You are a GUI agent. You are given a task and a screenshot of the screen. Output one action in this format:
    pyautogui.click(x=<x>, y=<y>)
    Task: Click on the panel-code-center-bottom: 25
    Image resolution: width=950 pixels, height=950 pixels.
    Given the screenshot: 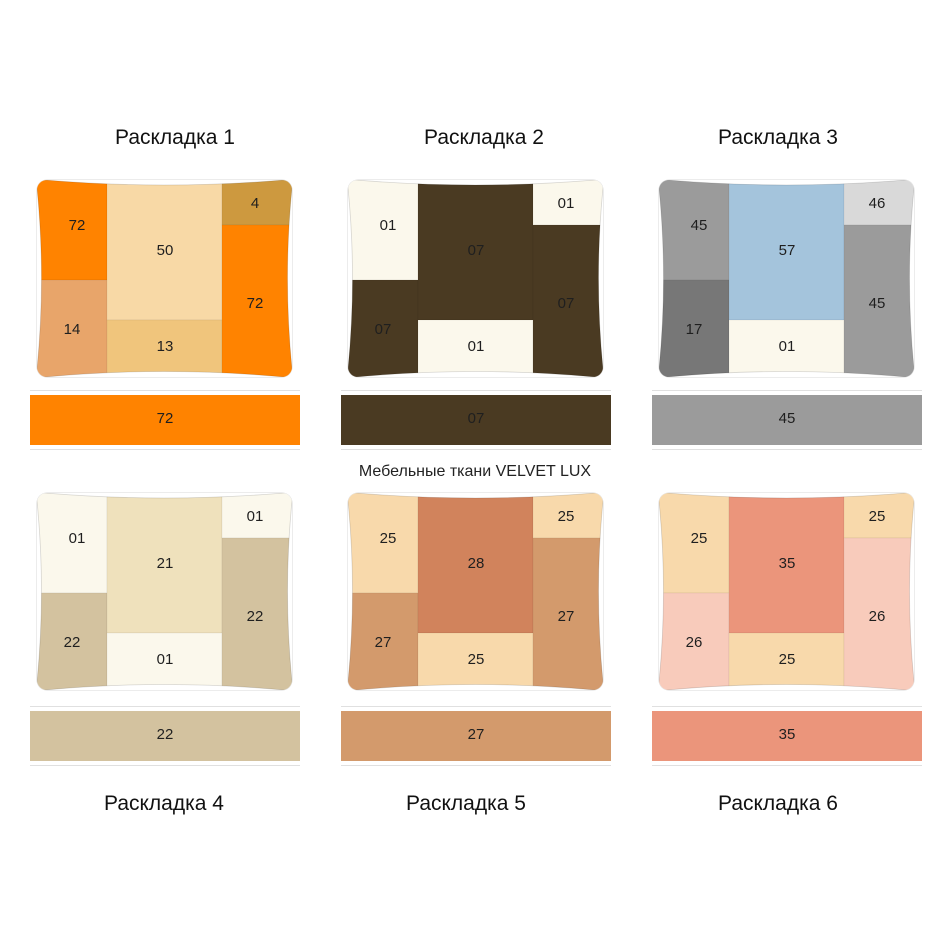 What is the action you would take?
    pyautogui.click(x=787, y=659)
    